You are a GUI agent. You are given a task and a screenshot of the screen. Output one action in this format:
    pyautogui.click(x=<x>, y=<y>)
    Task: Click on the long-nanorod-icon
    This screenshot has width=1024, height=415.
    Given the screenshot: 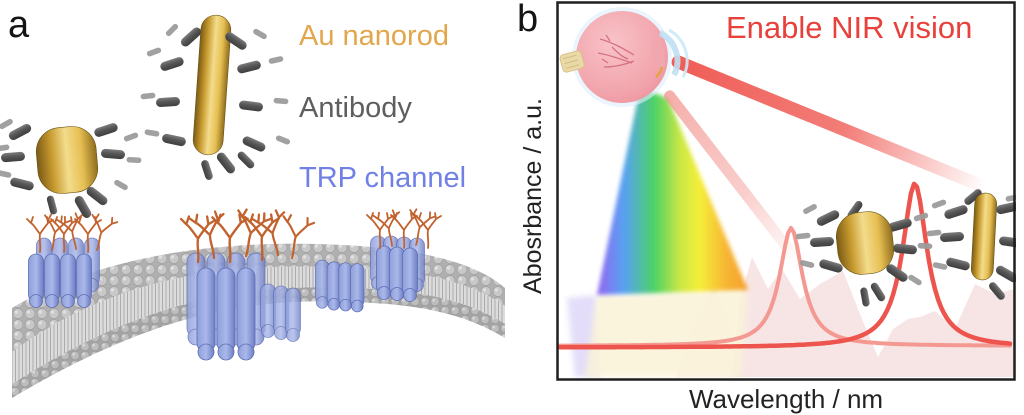 What is the action you would take?
    pyautogui.click(x=971, y=244)
    